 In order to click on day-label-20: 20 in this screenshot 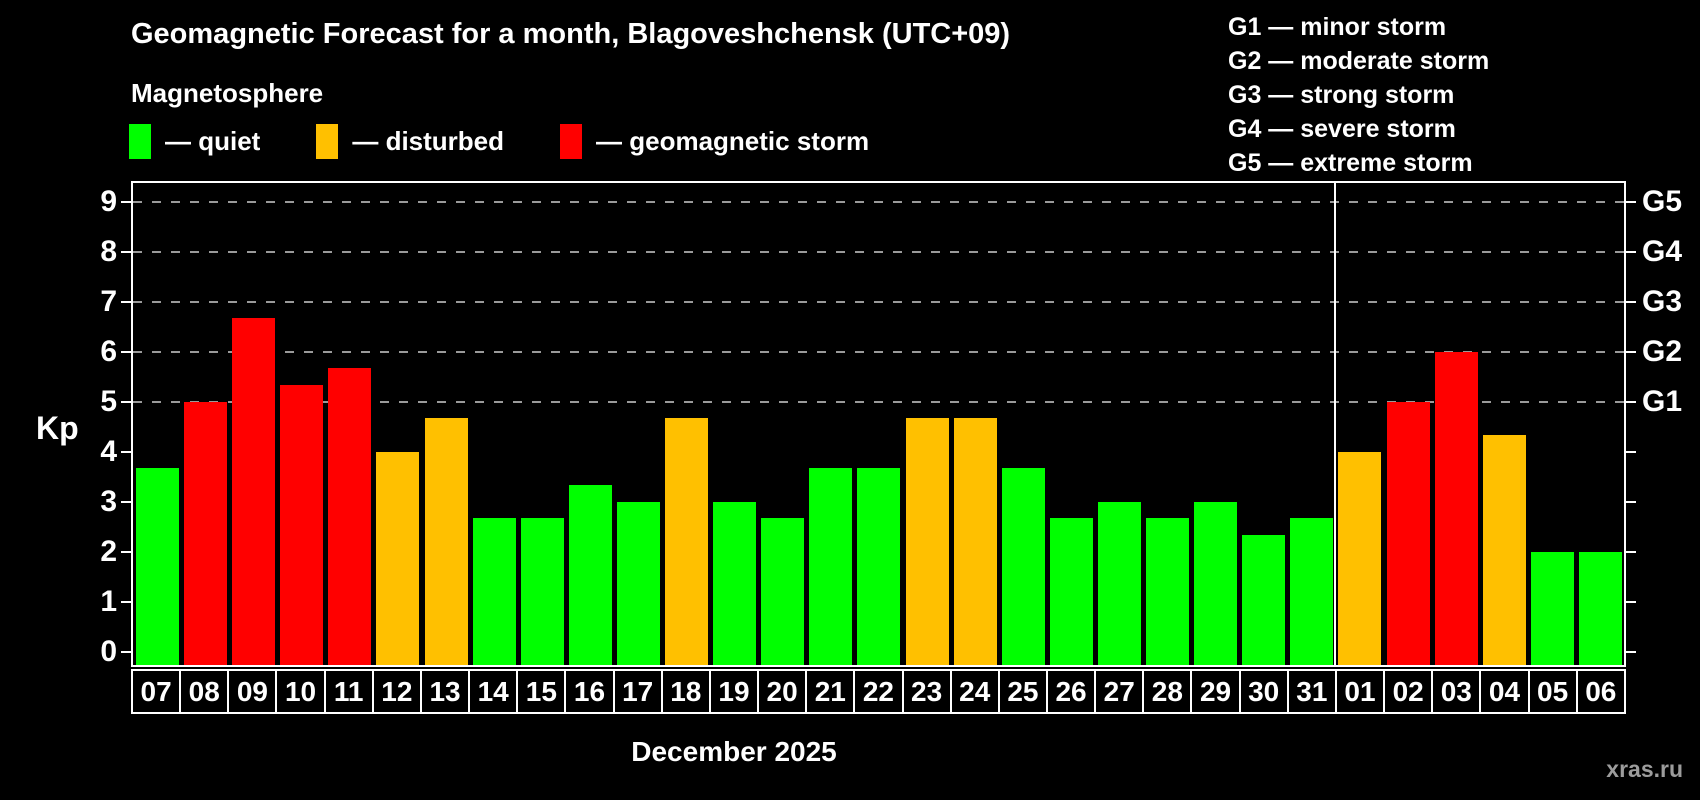, I will do `click(782, 691)`.